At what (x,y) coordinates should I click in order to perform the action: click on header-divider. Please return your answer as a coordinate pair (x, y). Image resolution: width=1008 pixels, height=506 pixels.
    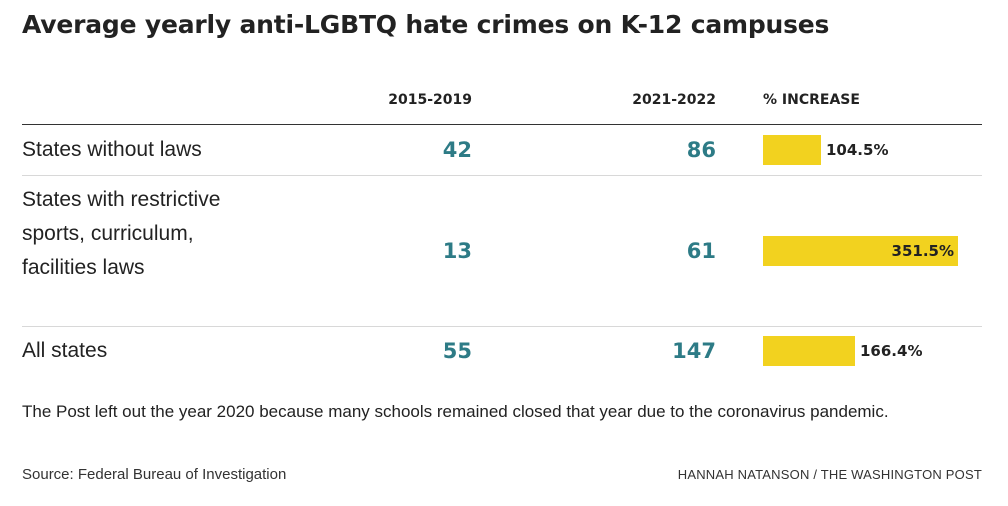
    Looking at the image, I should click on (502, 124).